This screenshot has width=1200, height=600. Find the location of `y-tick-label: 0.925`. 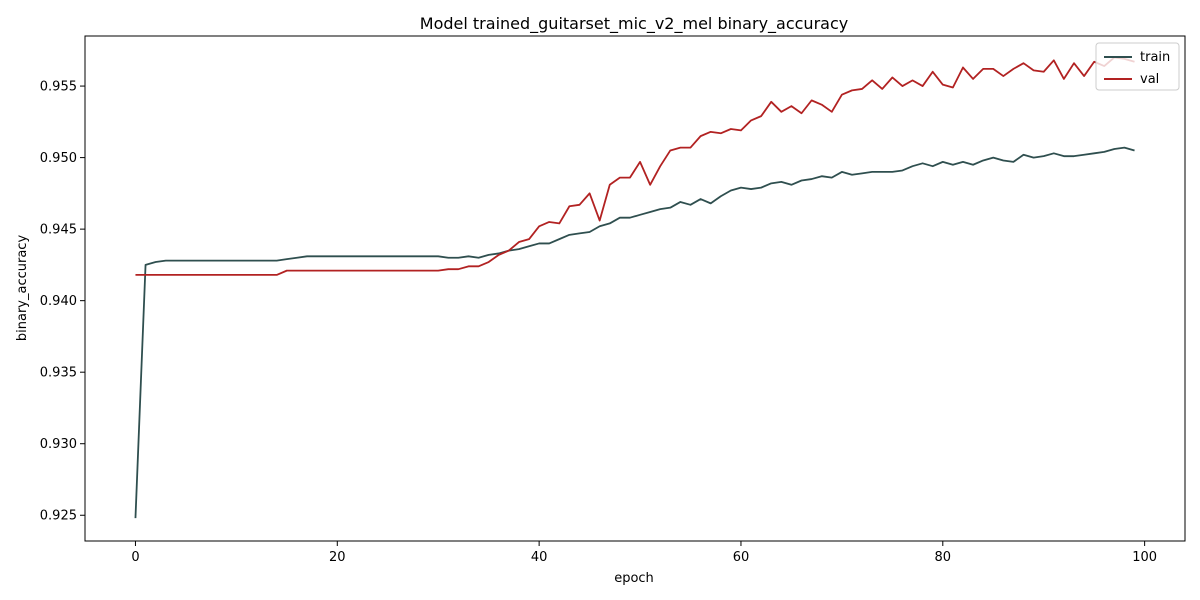

y-tick-label: 0.925 is located at coordinates (58, 516).